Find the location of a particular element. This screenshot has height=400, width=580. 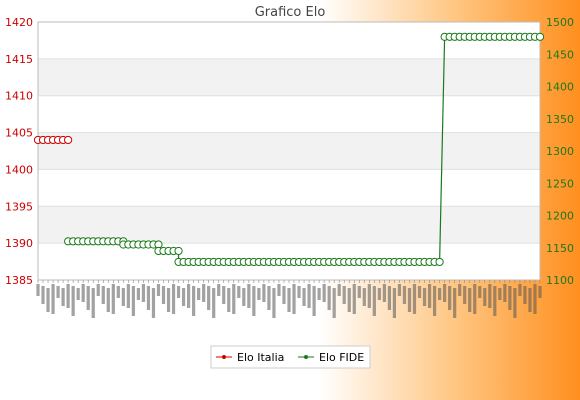

y-tick-right: 1200 is located at coordinates (560, 216).